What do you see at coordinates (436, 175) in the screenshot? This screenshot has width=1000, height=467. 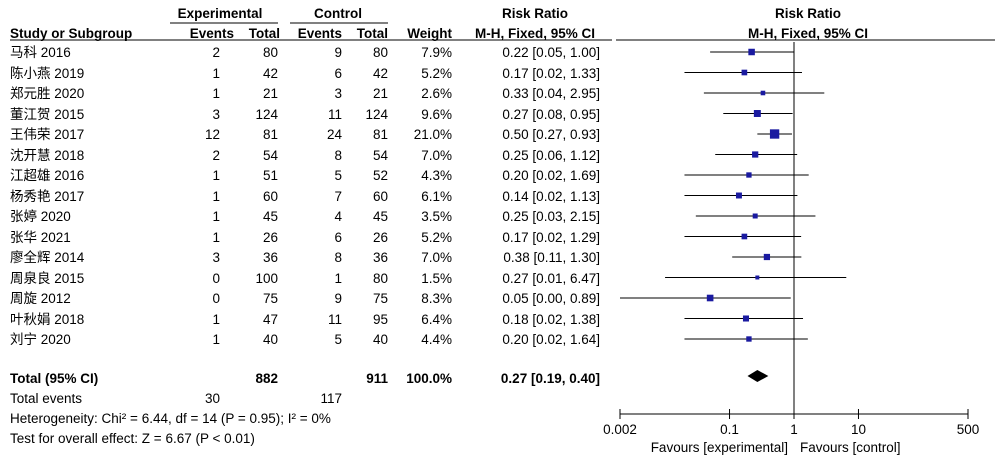 I see `weight: 4.3%` at bounding box center [436, 175].